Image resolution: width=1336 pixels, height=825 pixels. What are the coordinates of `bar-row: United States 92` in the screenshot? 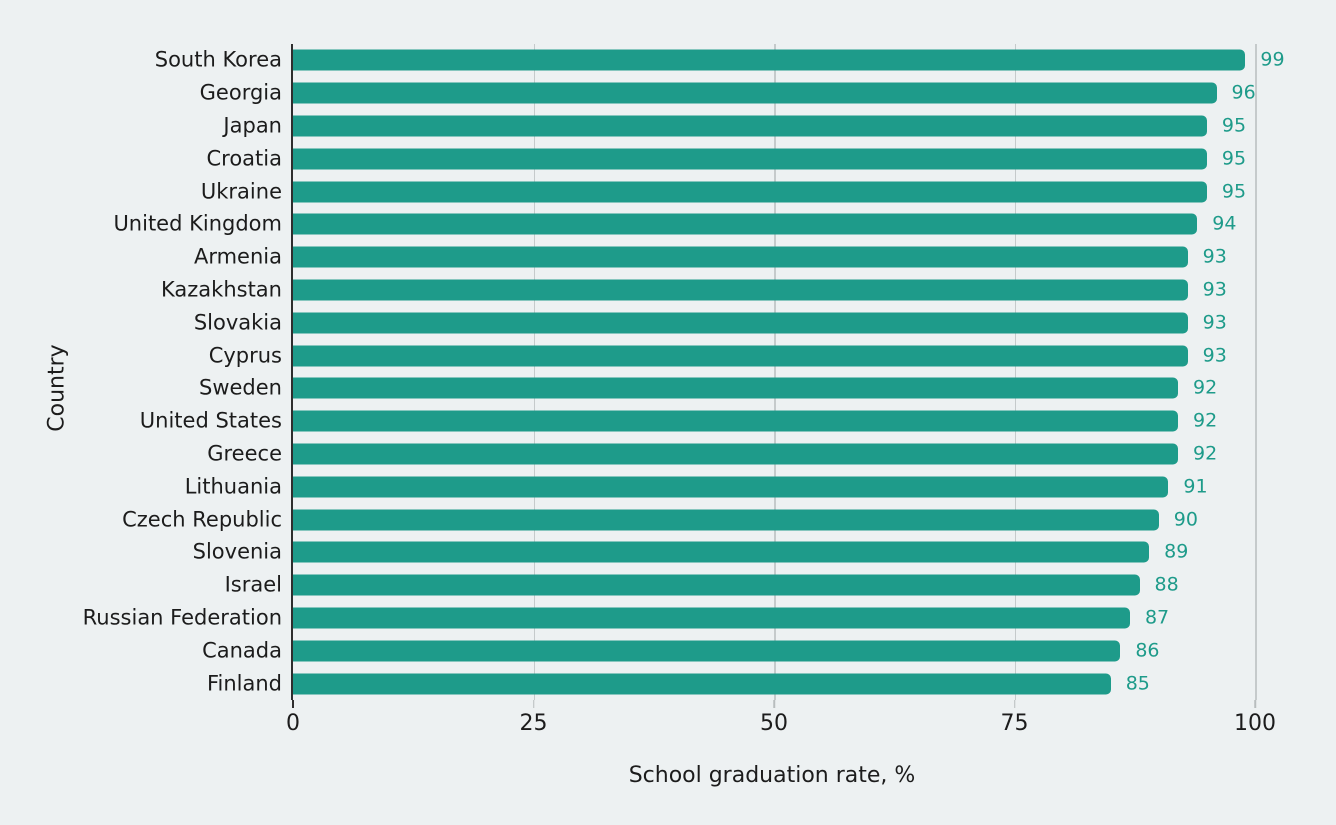 It's located at (697, 421).